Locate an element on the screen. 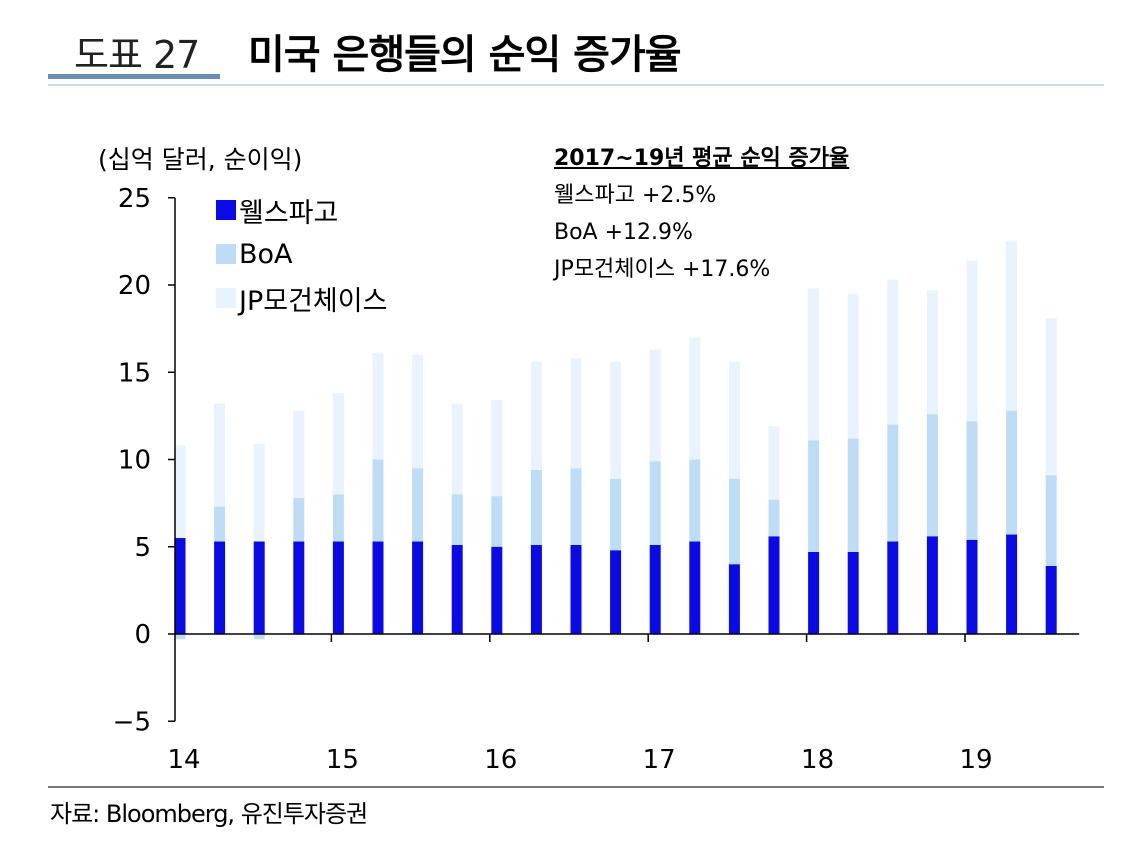  bar-jpm-14Q1 is located at coordinates (180, 492).